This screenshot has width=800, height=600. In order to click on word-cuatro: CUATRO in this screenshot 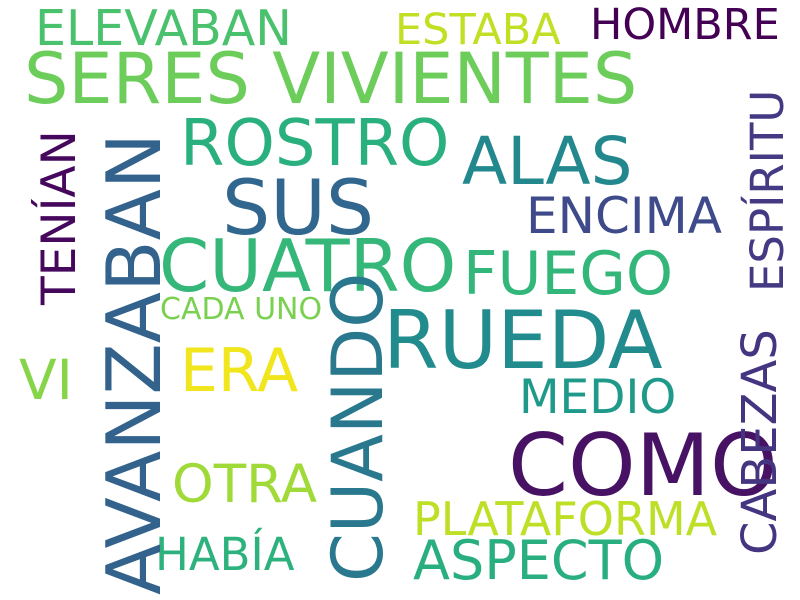, I will do `click(308, 266)`.